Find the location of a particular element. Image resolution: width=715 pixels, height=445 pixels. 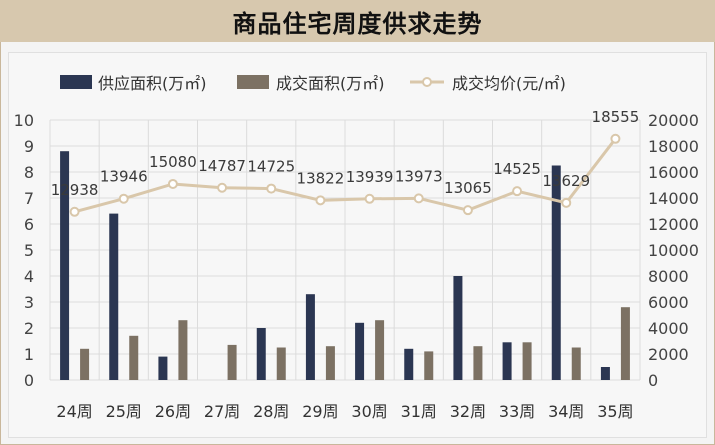

x-tick-label: 35周 is located at coordinates (615, 411).